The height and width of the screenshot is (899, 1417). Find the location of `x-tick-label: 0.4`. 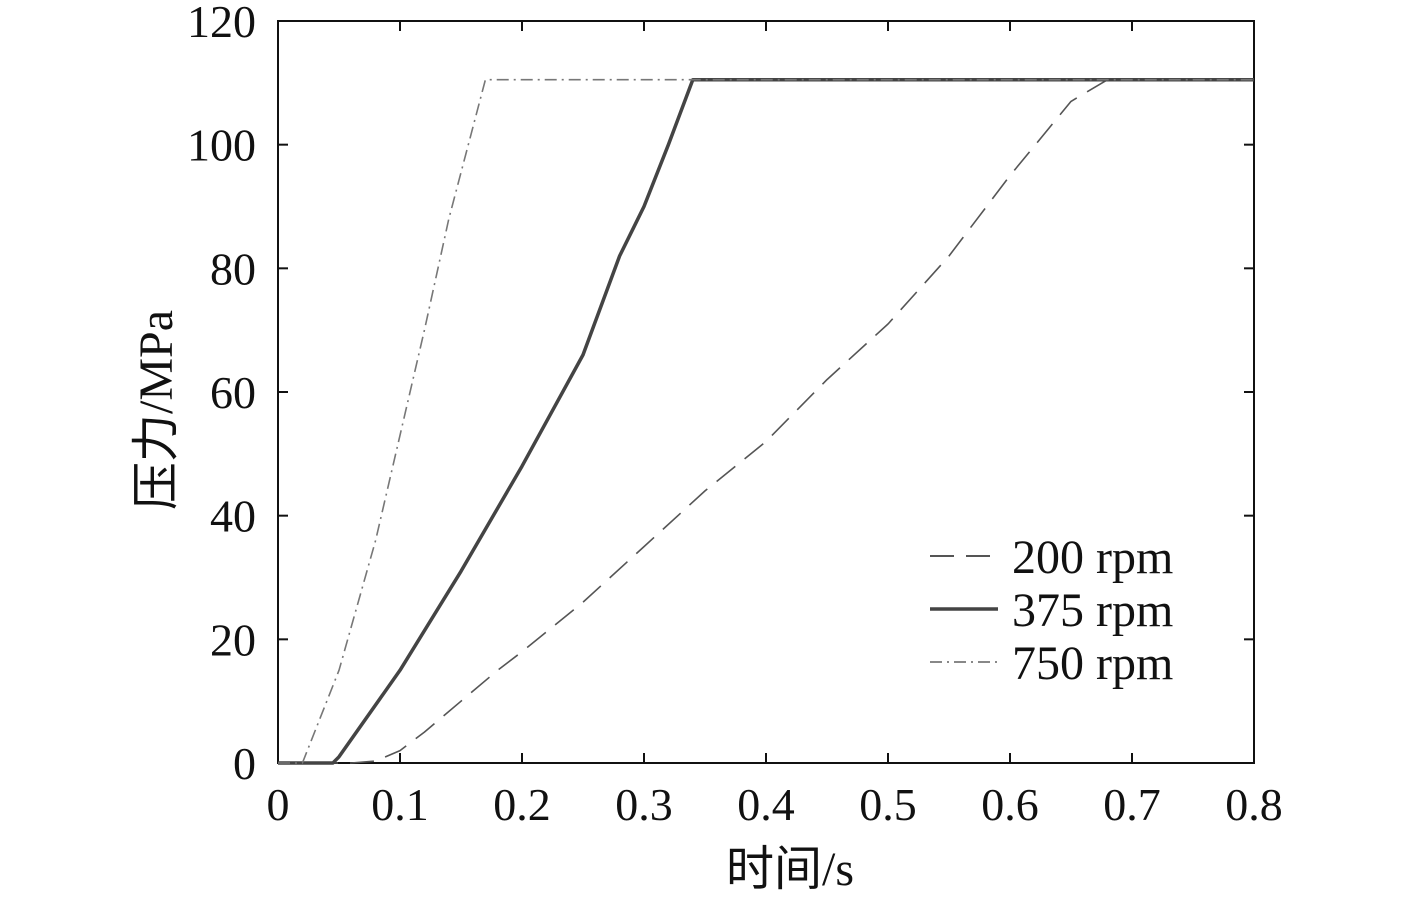

x-tick-label: 0.4 is located at coordinates (766, 804).